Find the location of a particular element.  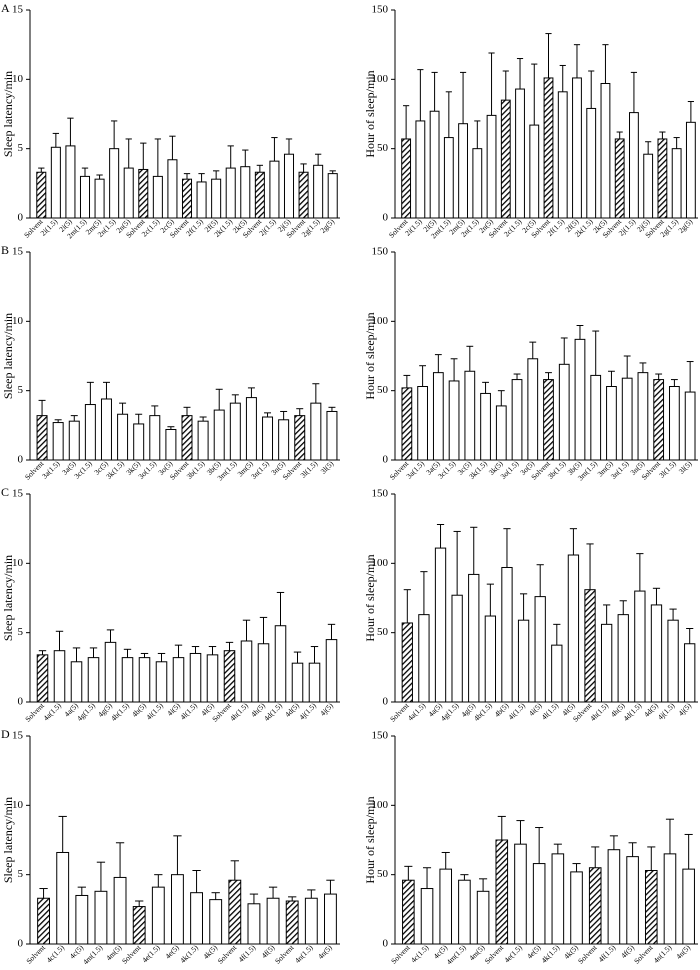

x-tick-label: 4g(1.5) is located at coordinates (450, 712).